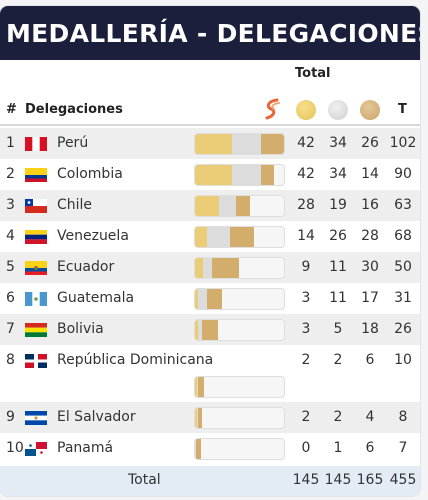 Image resolution: width=428 pixels, height=500 pixels. What do you see at coordinates (36, 268) in the screenshot?
I see `flag-ecuador-icon` at bounding box center [36, 268].